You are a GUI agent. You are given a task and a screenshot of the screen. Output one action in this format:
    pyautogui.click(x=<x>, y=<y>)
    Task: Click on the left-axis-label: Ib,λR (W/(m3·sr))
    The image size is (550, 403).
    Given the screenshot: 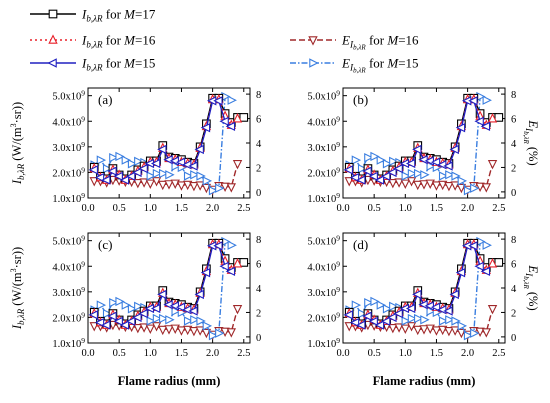 What is the action you would take?
    pyautogui.click(x=17, y=143)
    